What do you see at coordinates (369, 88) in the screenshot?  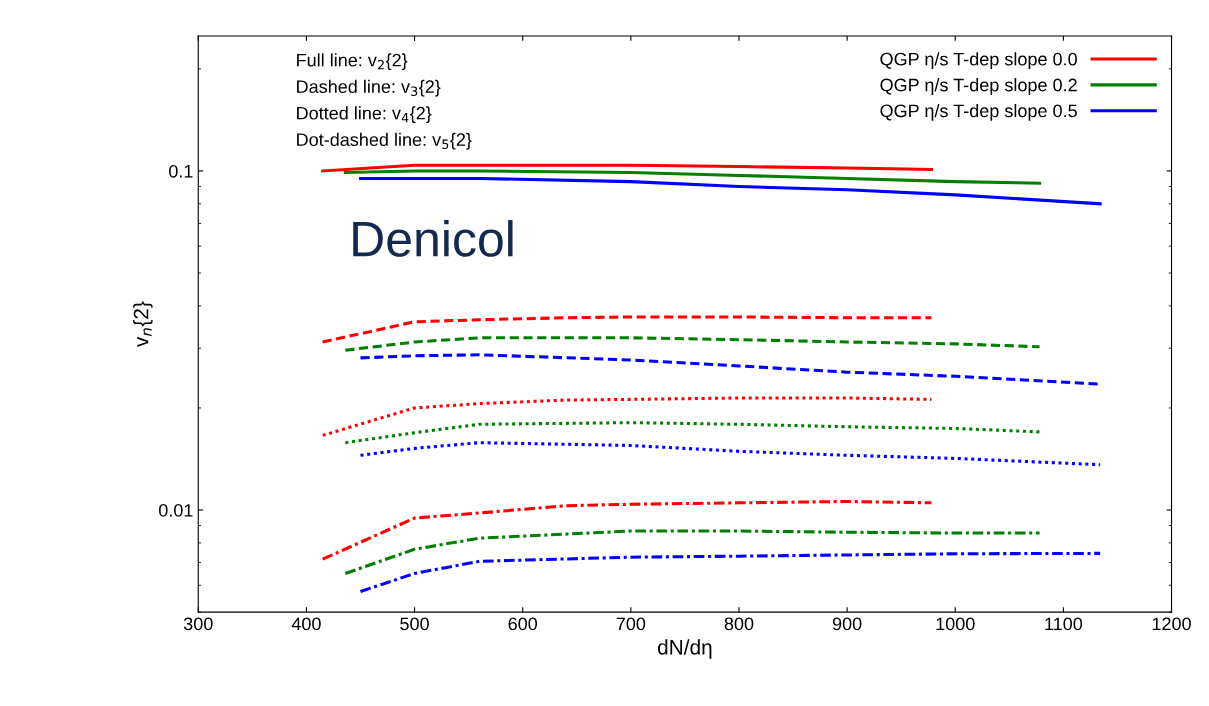 I see `annotation: Dashed line: v$_{3}${2}` at bounding box center [369, 88].